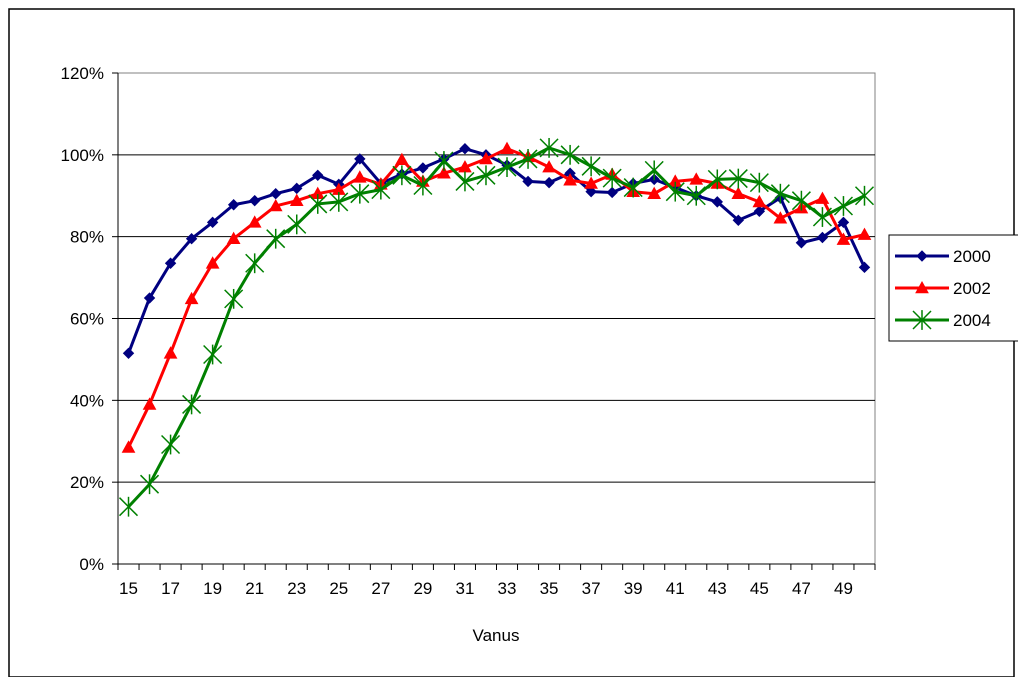  I want to click on y-tick-label: 20%, so click(87, 482).